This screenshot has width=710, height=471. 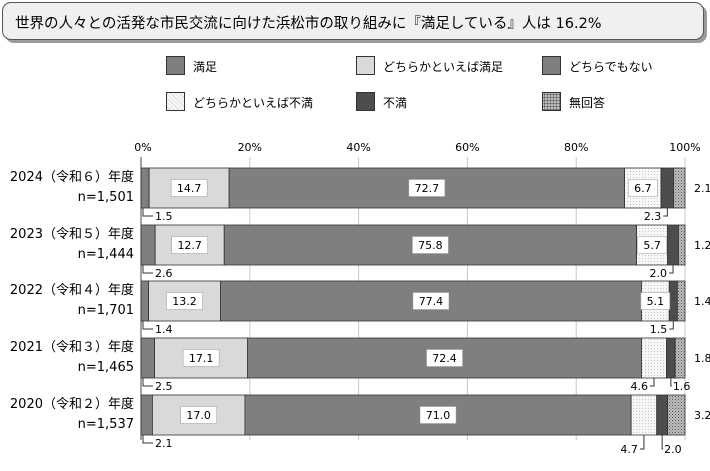 I want to click on legend-swatch-mukaito, so click(x=551, y=101).